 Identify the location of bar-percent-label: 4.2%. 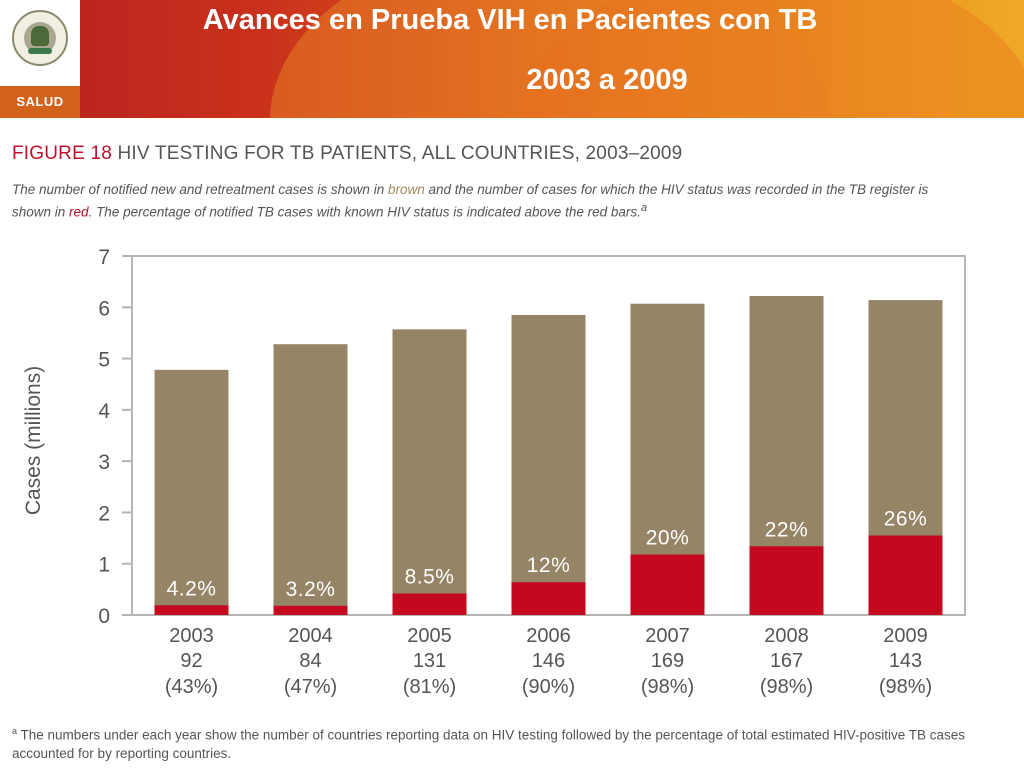
(192, 588).